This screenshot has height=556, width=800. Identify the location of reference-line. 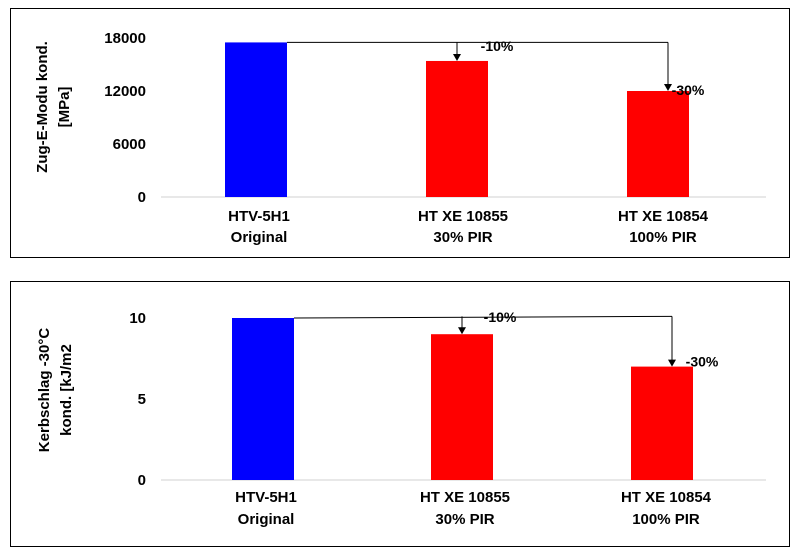
(483, 317).